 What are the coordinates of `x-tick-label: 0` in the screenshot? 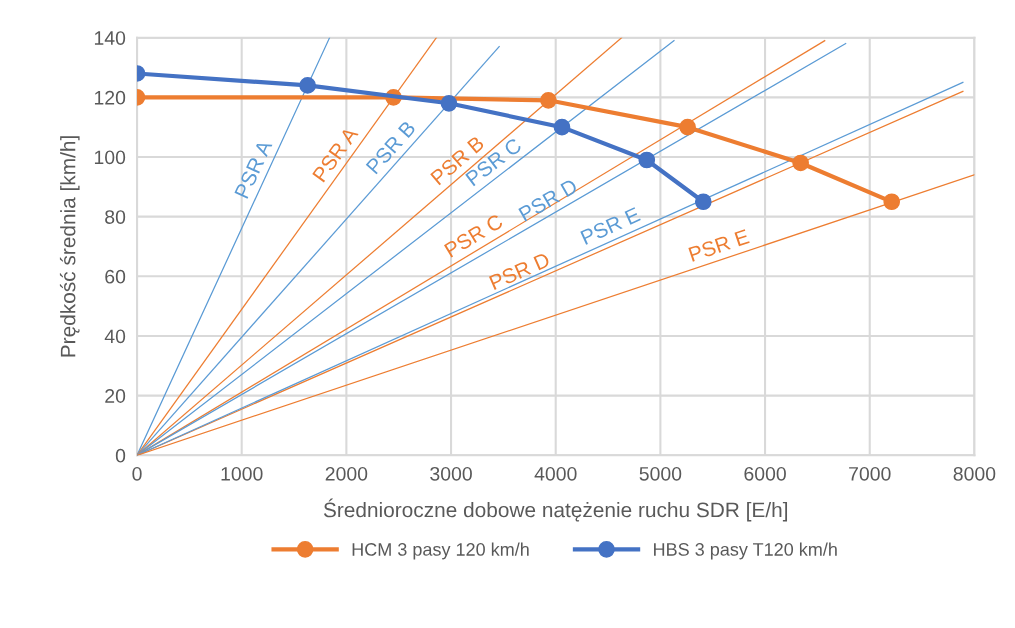 It's located at (137, 473).